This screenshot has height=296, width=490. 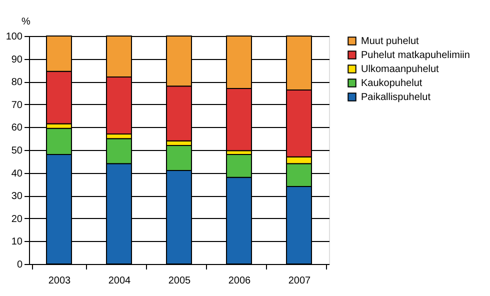 What do you see at coordinates (180, 281) in the screenshot?
I see `x-tick-label: 2005` at bounding box center [180, 281].